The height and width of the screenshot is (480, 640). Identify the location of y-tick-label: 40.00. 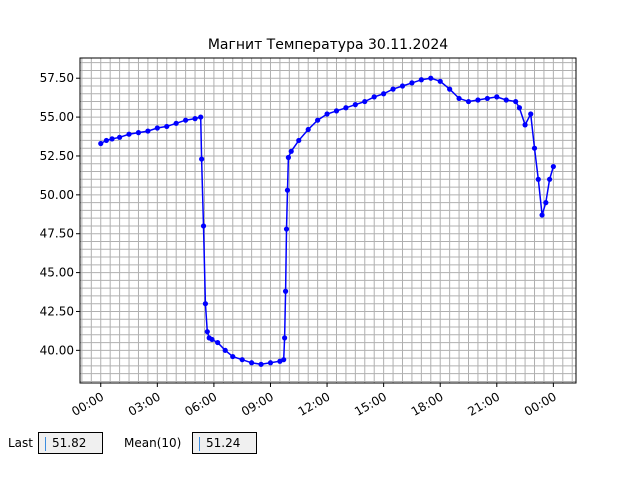
(57, 350).